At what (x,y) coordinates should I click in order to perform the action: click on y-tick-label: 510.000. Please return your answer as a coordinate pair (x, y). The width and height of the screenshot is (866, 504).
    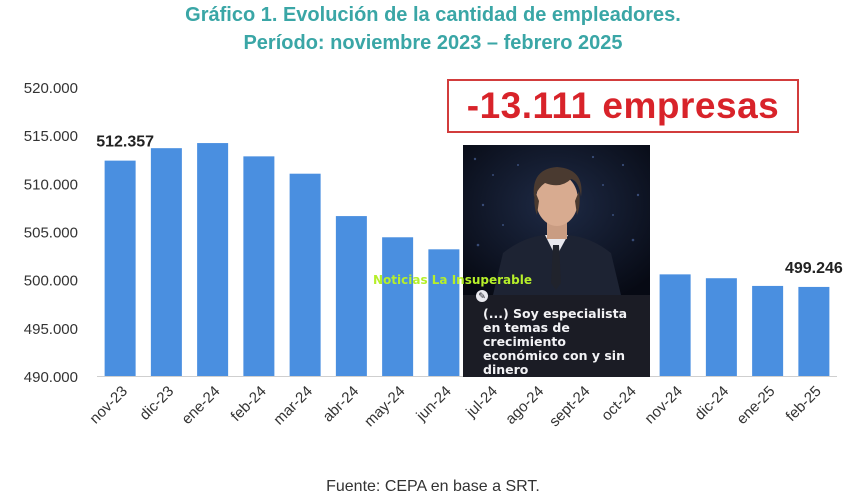
    Looking at the image, I should click on (51, 184).